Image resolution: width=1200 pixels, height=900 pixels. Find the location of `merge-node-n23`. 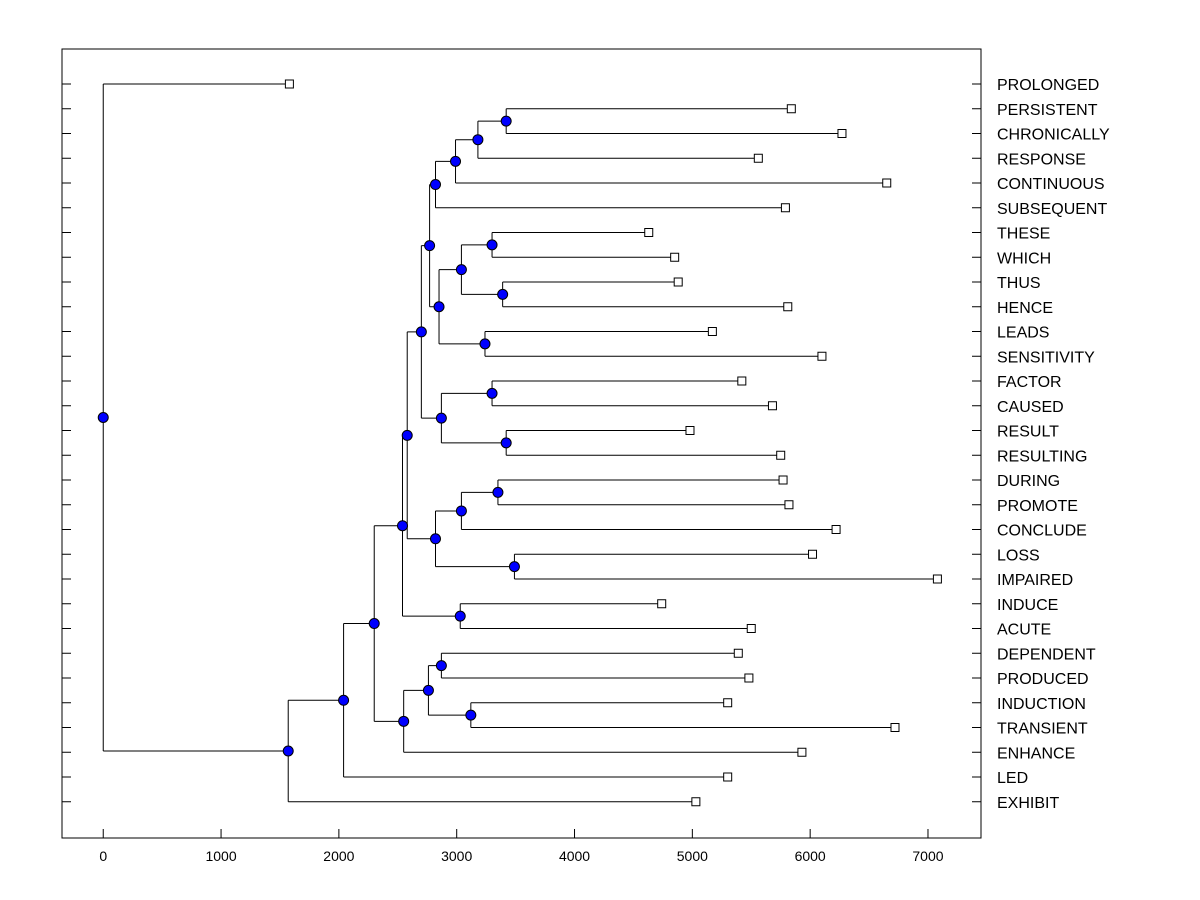

merge-node-n23 is located at coordinates (471, 715).